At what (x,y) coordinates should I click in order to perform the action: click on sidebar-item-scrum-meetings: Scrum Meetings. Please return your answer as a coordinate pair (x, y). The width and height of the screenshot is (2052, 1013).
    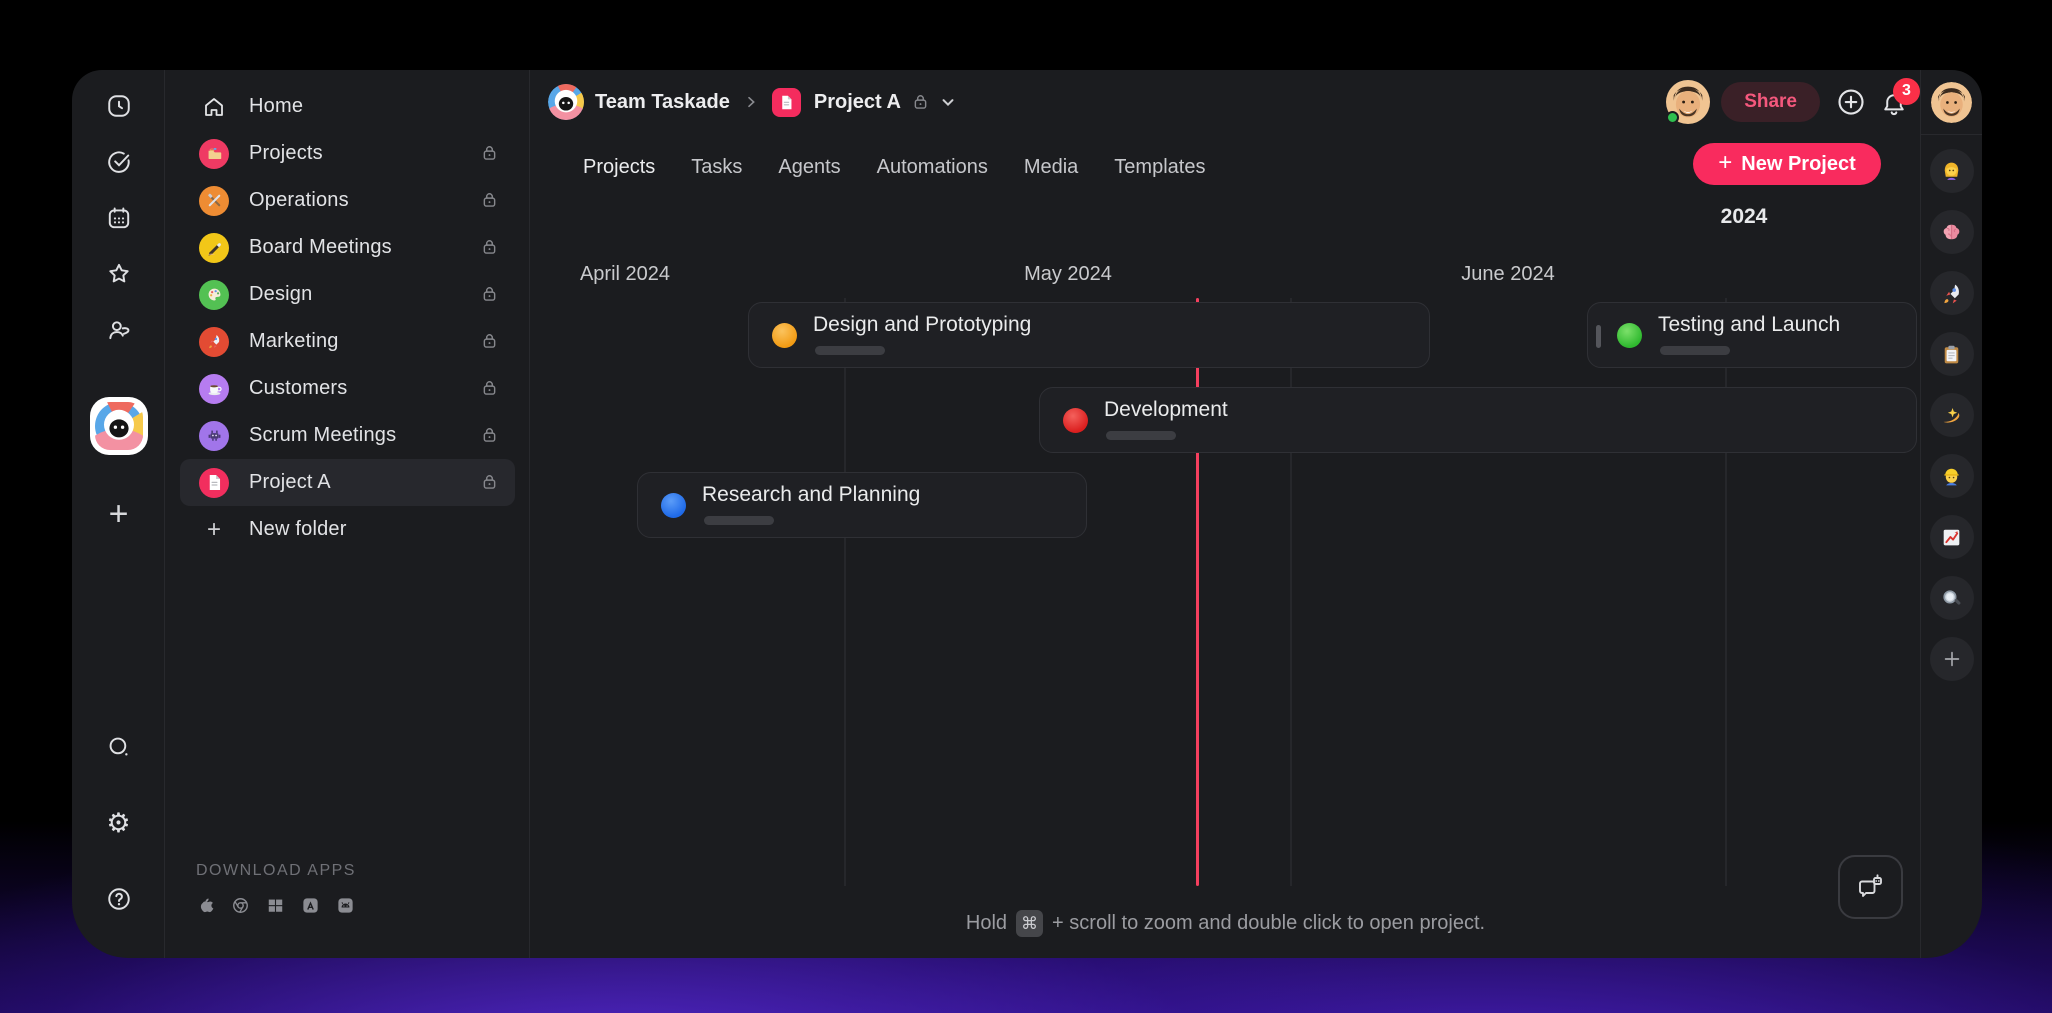
    Looking at the image, I should click on (347, 435).